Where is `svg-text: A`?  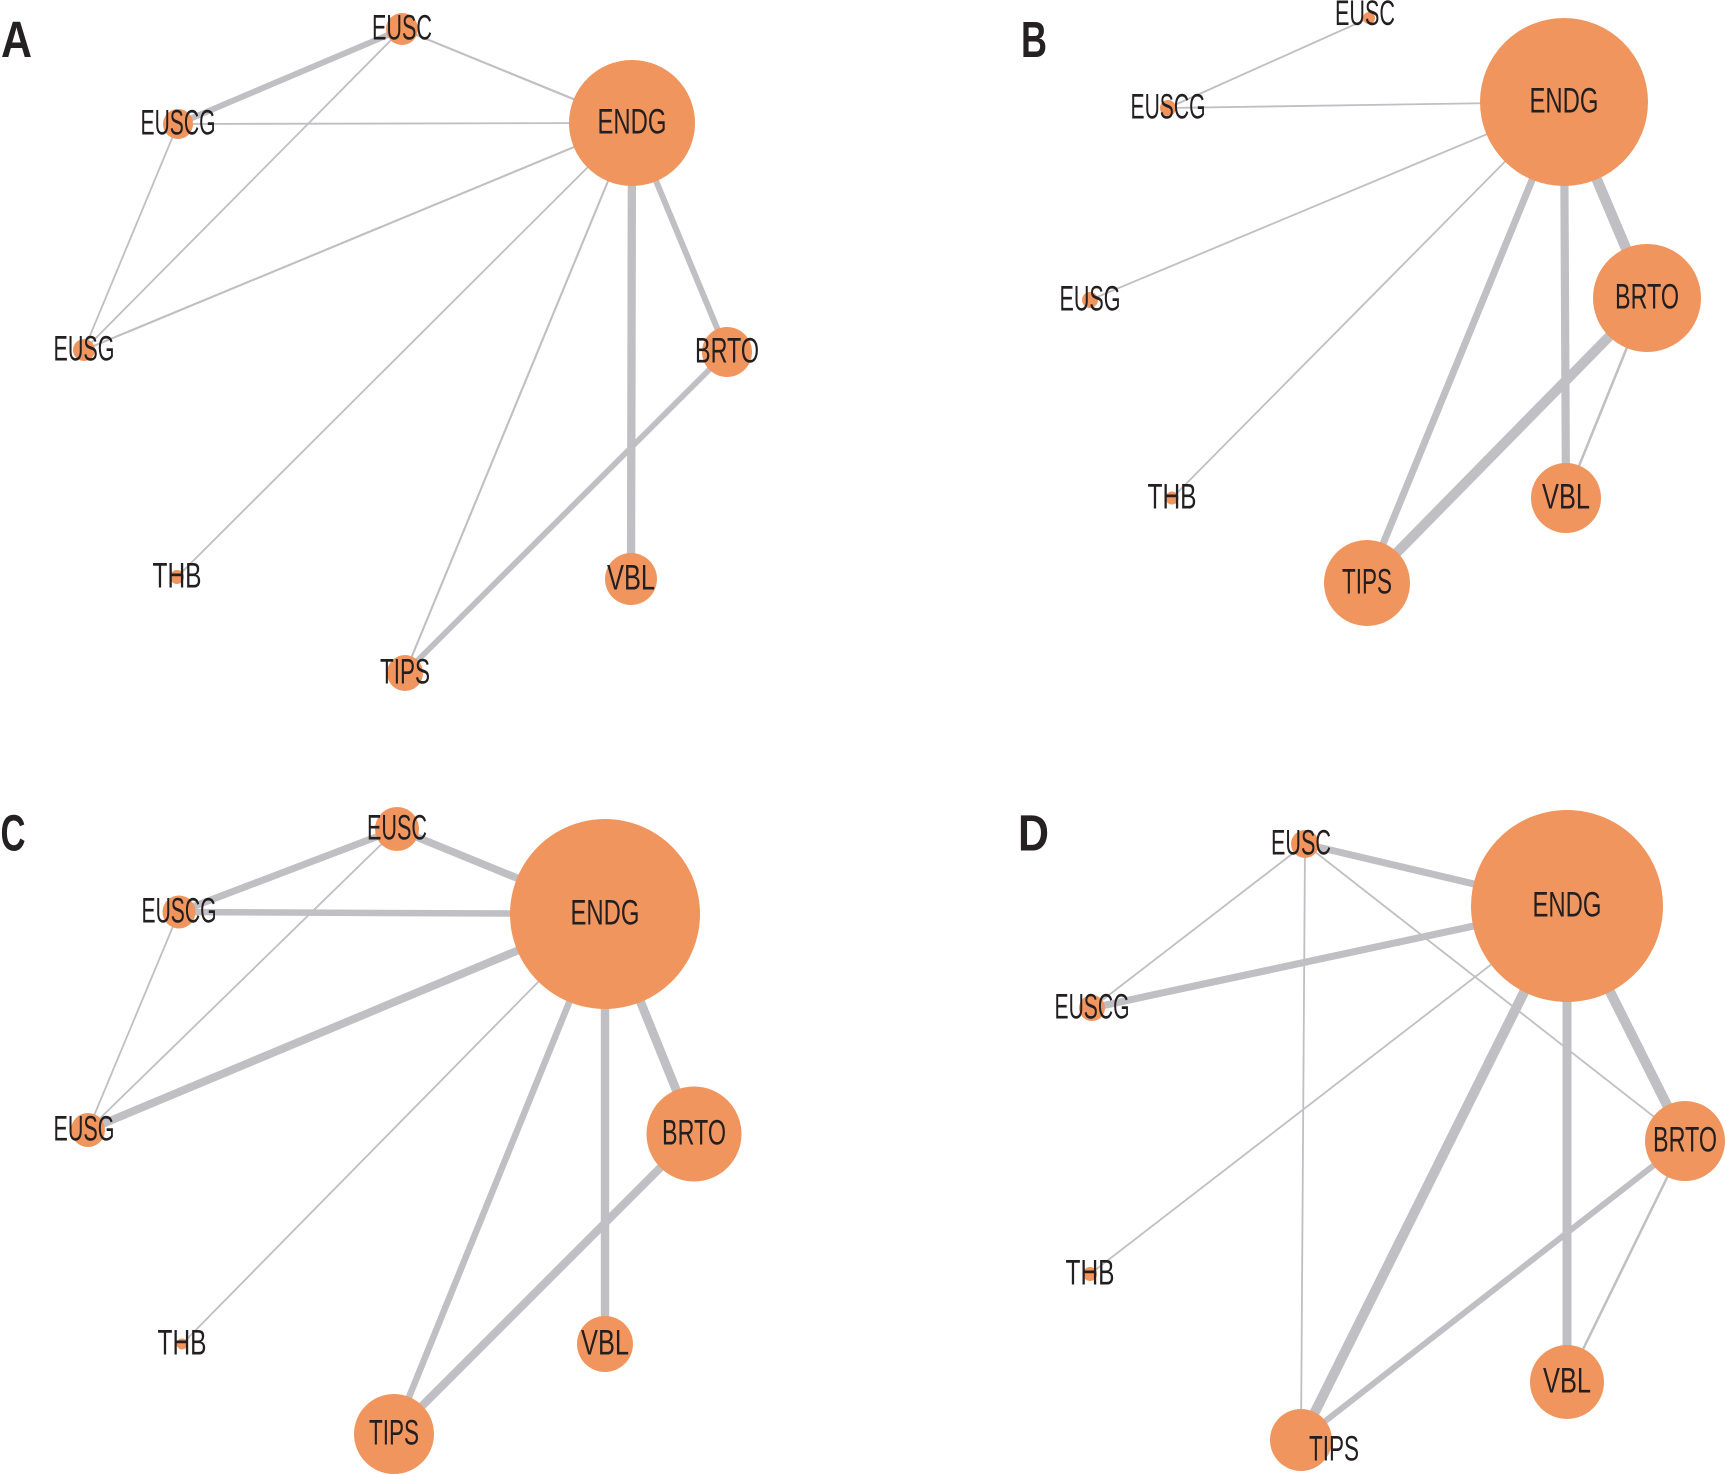
svg-text: A is located at coordinates (16, 39).